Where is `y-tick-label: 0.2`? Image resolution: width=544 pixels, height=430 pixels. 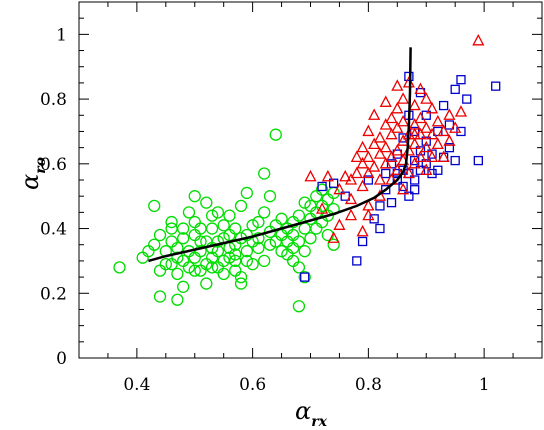 y-tick-label: 0.2 is located at coordinates (53, 294).